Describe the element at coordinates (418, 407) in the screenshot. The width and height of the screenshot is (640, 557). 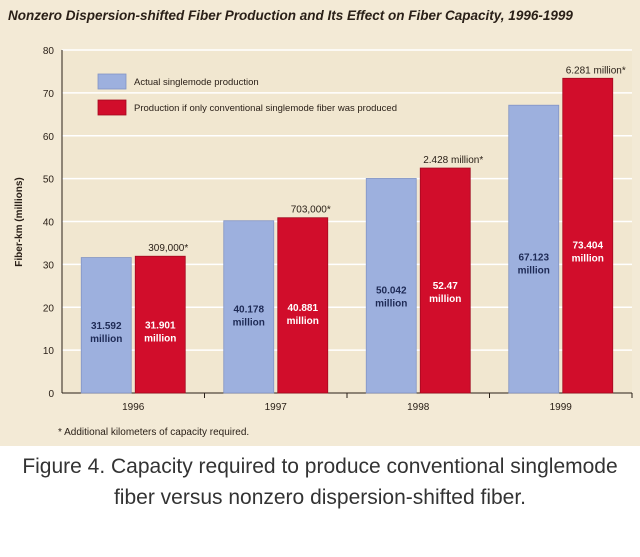
I see `x-tick-label: 1998` at that location.